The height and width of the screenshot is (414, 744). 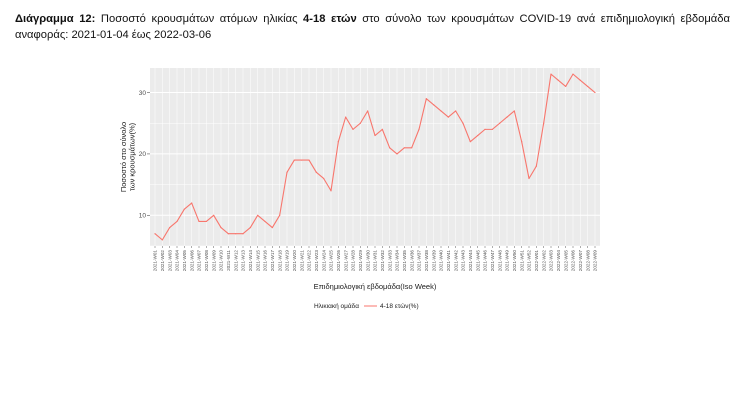 What do you see at coordinates (485, 261) in the screenshot?
I see `x-tick-label: 2021-W46` at bounding box center [485, 261].